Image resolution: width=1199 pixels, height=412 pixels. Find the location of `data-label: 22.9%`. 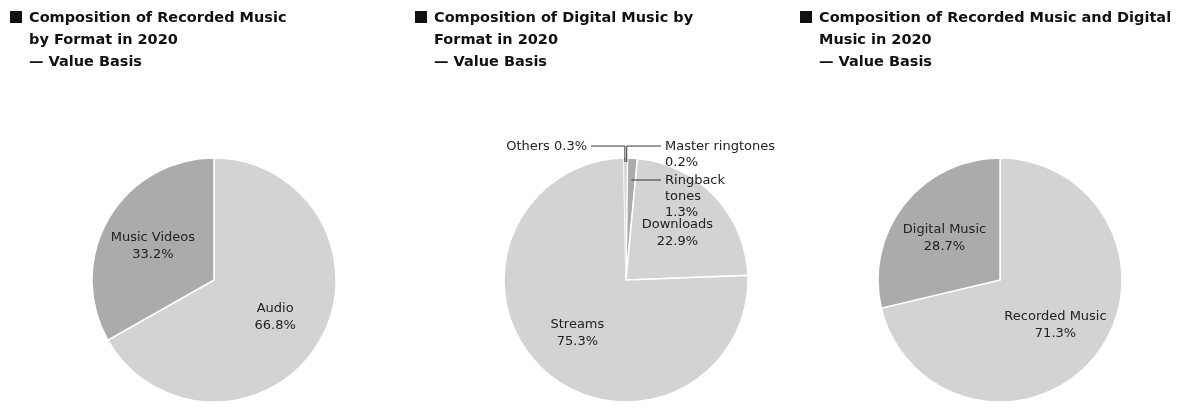

data-label: 22.9% is located at coordinates (677, 240).